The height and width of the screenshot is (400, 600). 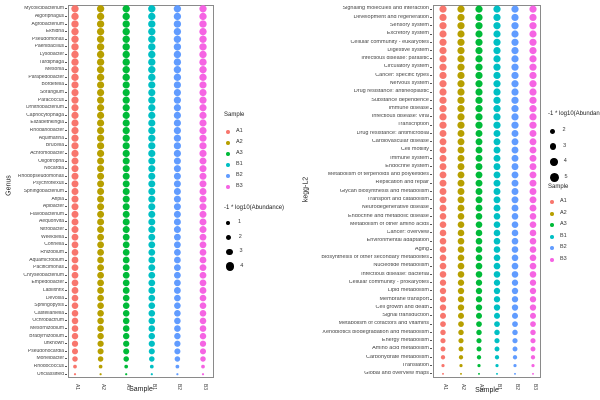 What do you see at coordinates (388, 216) in the screenshot?
I see `y-axis-label-text: Endocrine and metabolic disease` at bounding box center [388, 216].